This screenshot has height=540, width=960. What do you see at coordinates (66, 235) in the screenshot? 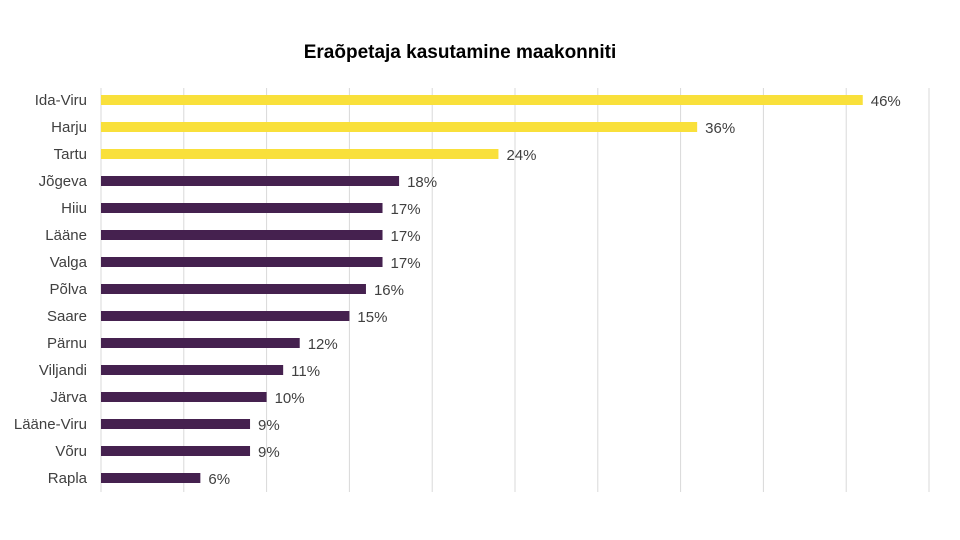
I see `category-label: Lääne` at bounding box center [66, 235].